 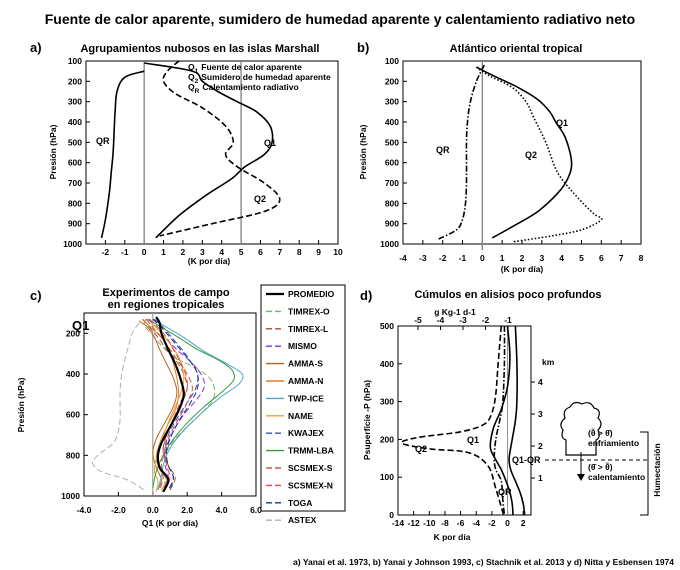 I want to click on x-tick-label: 5, so click(x=581, y=258).